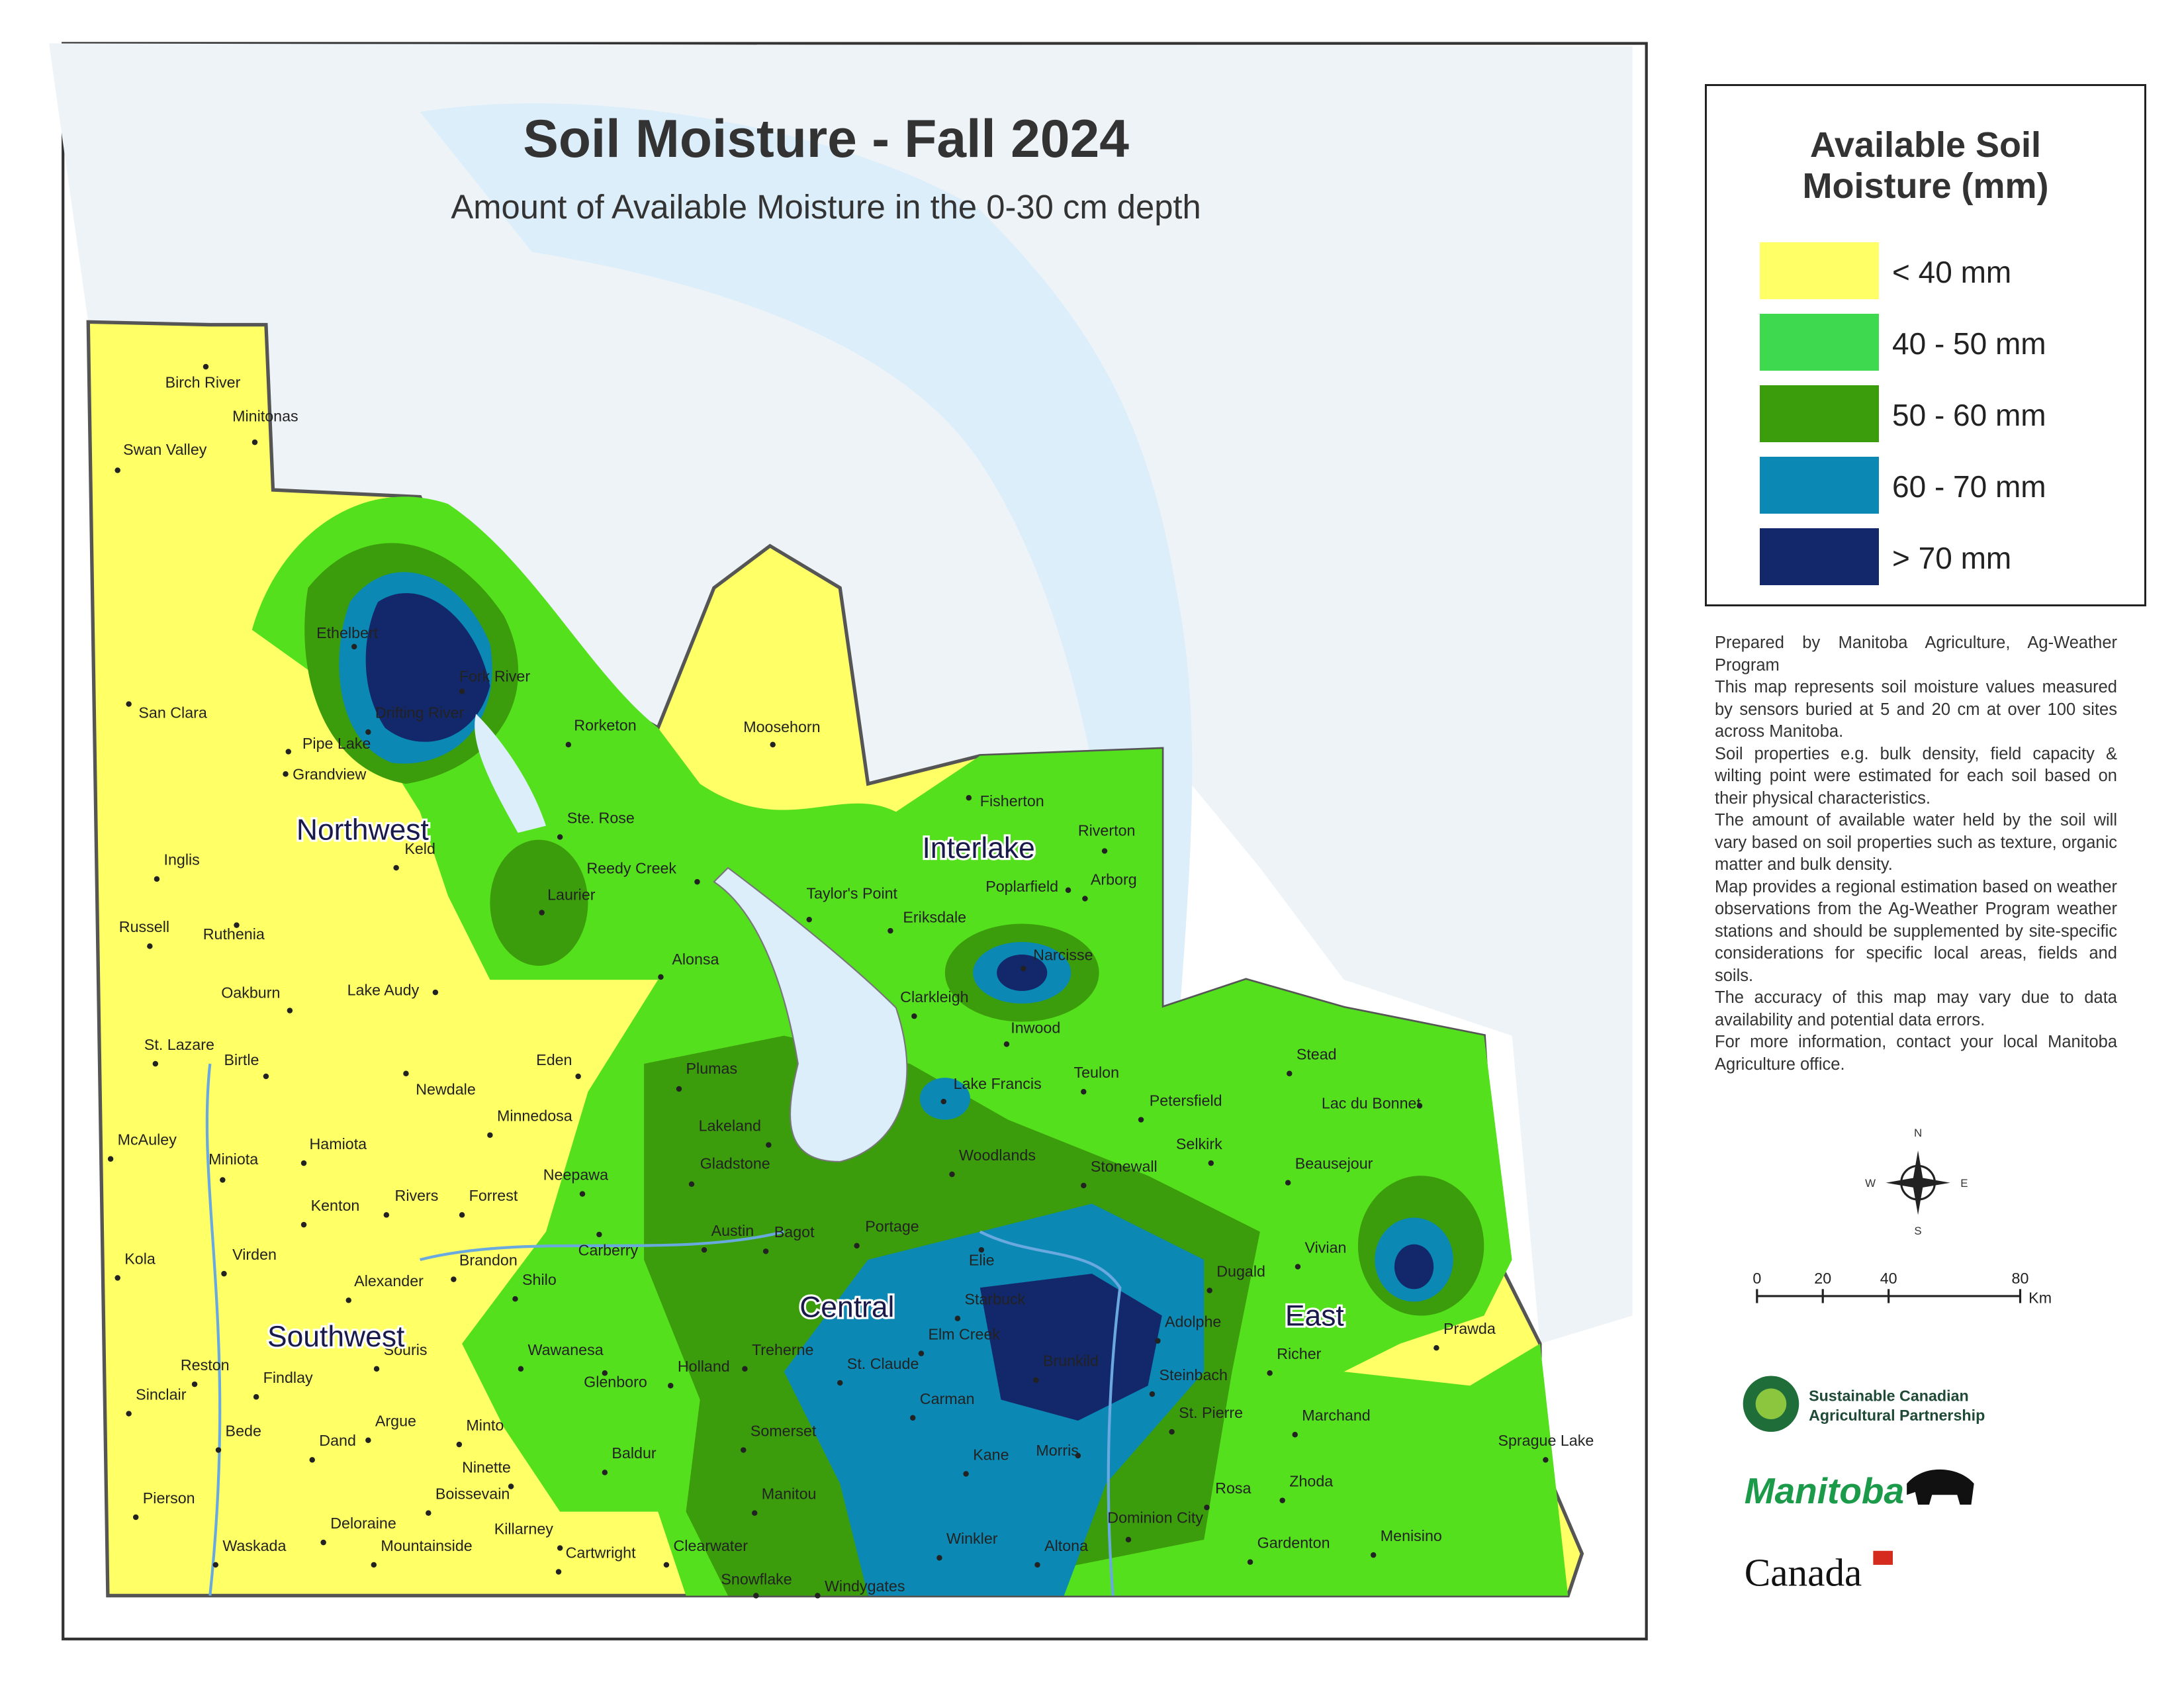 Image resolution: width=2184 pixels, height=1688 pixels. What do you see at coordinates (1334, 1163) in the screenshot?
I see `town-label: Beausejour` at bounding box center [1334, 1163].